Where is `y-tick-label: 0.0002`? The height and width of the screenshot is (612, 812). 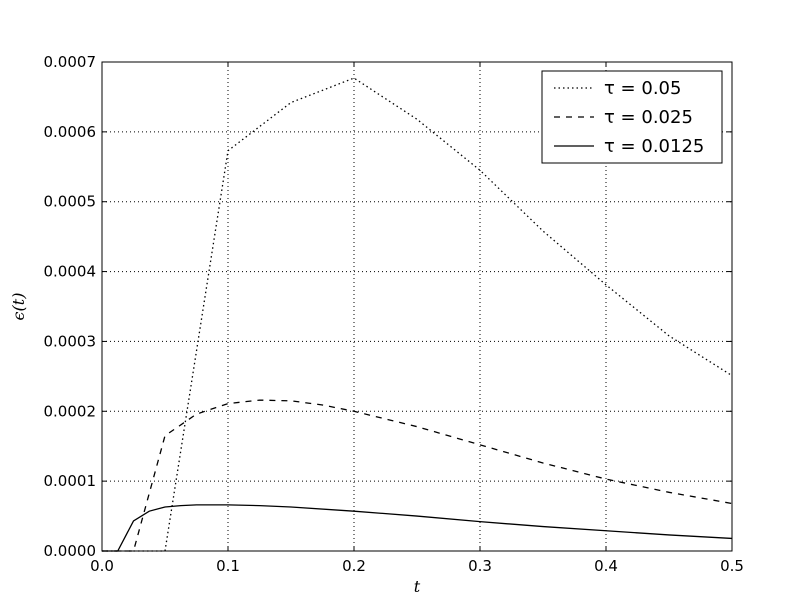
y-tick-label: 0.0002 is located at coordinates (70, 411).